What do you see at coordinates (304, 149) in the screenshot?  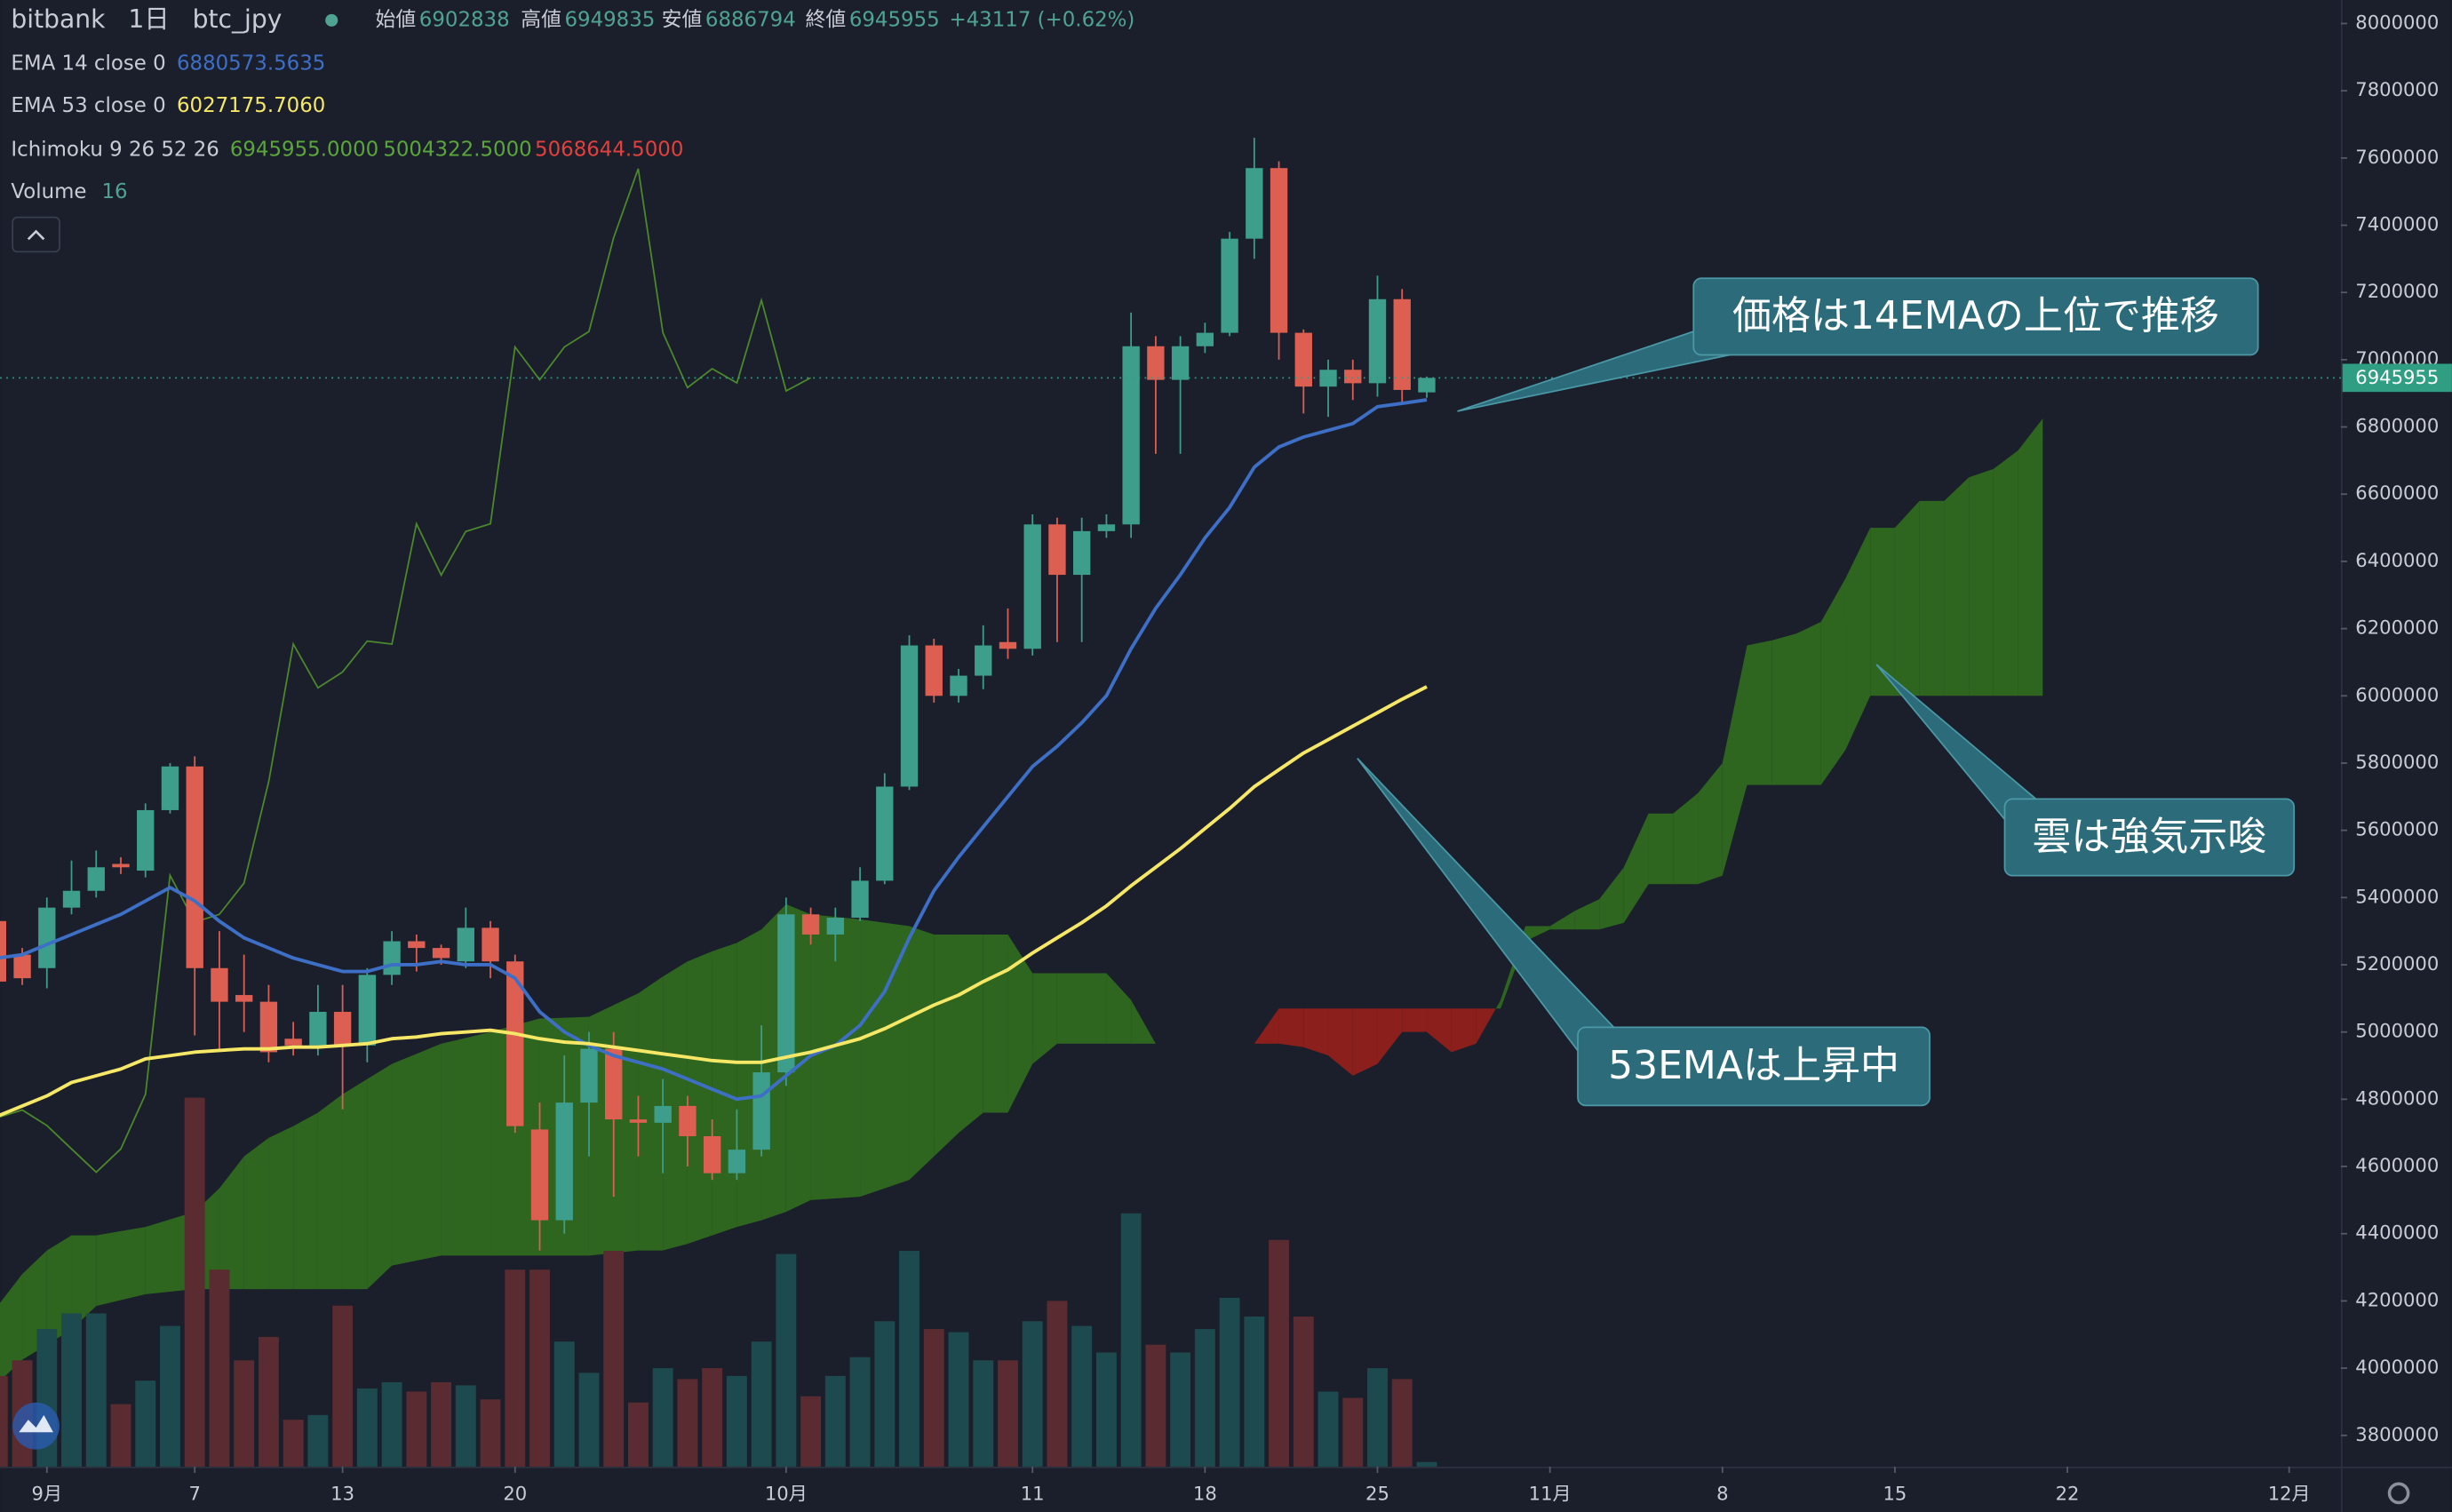 I see `ichimoku-value: 6945955.0000` at bounding box center [304, 149].